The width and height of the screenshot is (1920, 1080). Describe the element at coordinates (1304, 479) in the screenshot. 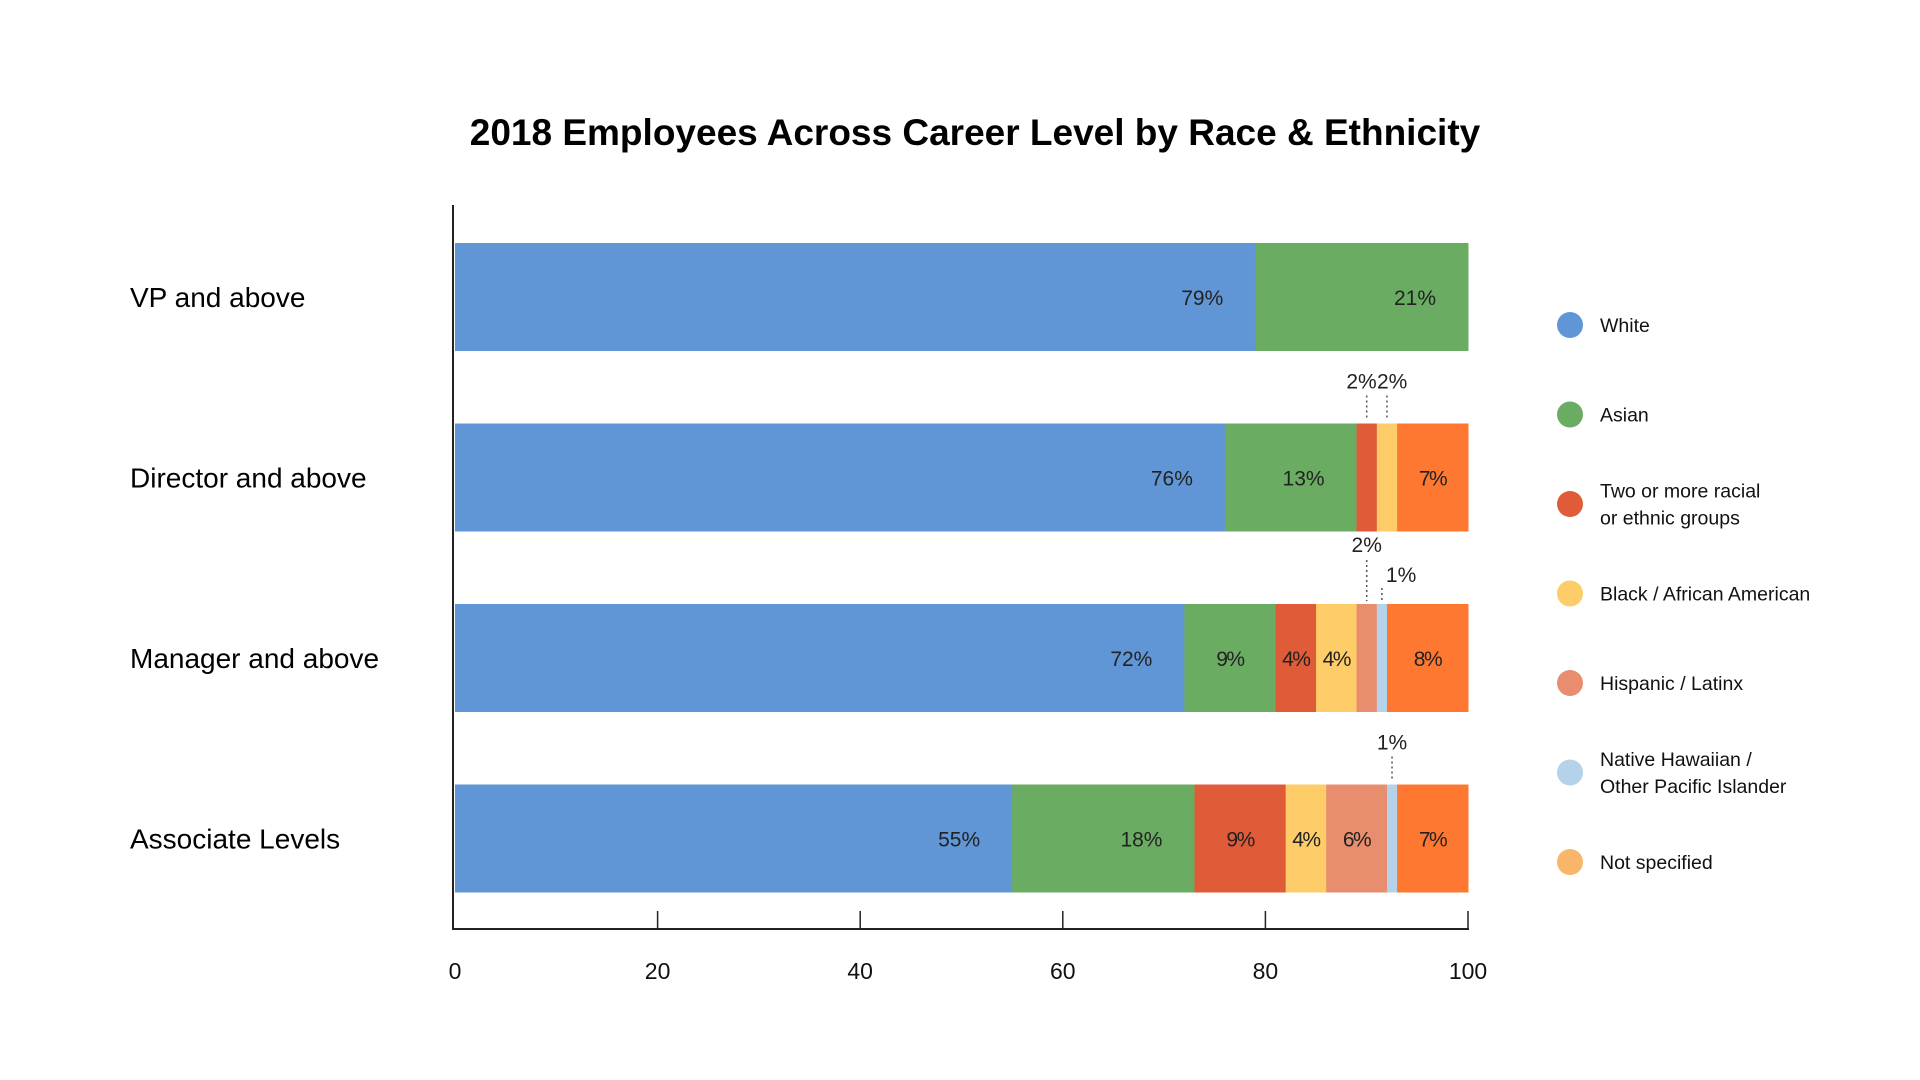

I see `bar-value-label: 13%` at that location.